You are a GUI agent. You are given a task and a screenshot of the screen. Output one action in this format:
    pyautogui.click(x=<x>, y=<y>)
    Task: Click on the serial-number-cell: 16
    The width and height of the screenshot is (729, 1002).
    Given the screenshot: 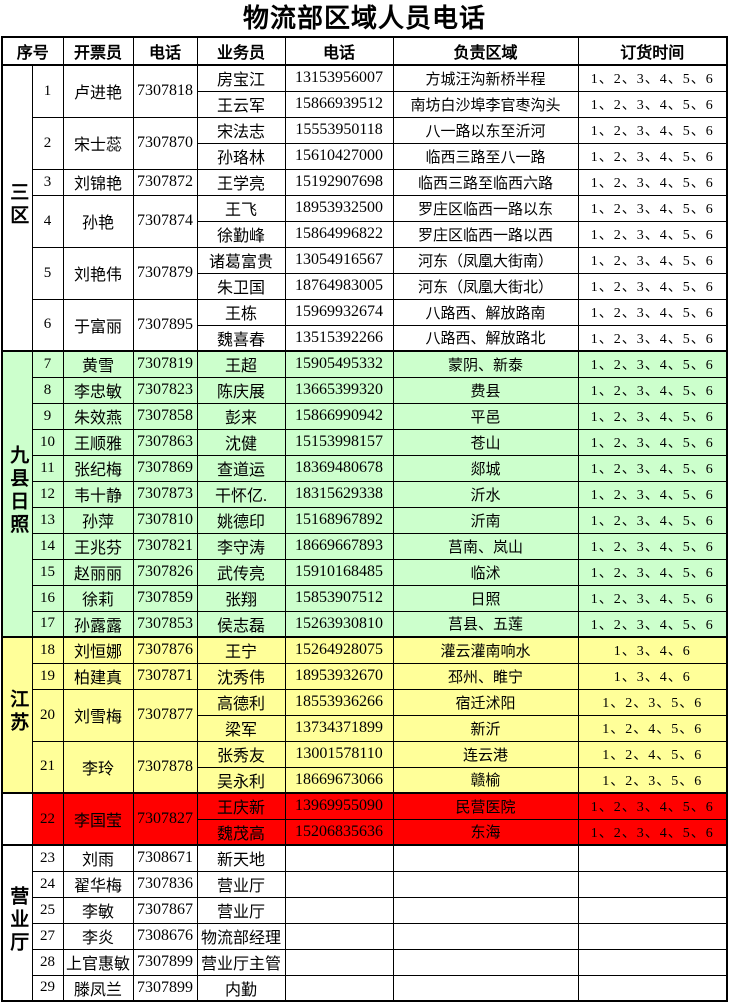 What is the action you would take?
    pyautogui.click(x=47, y=598)
    